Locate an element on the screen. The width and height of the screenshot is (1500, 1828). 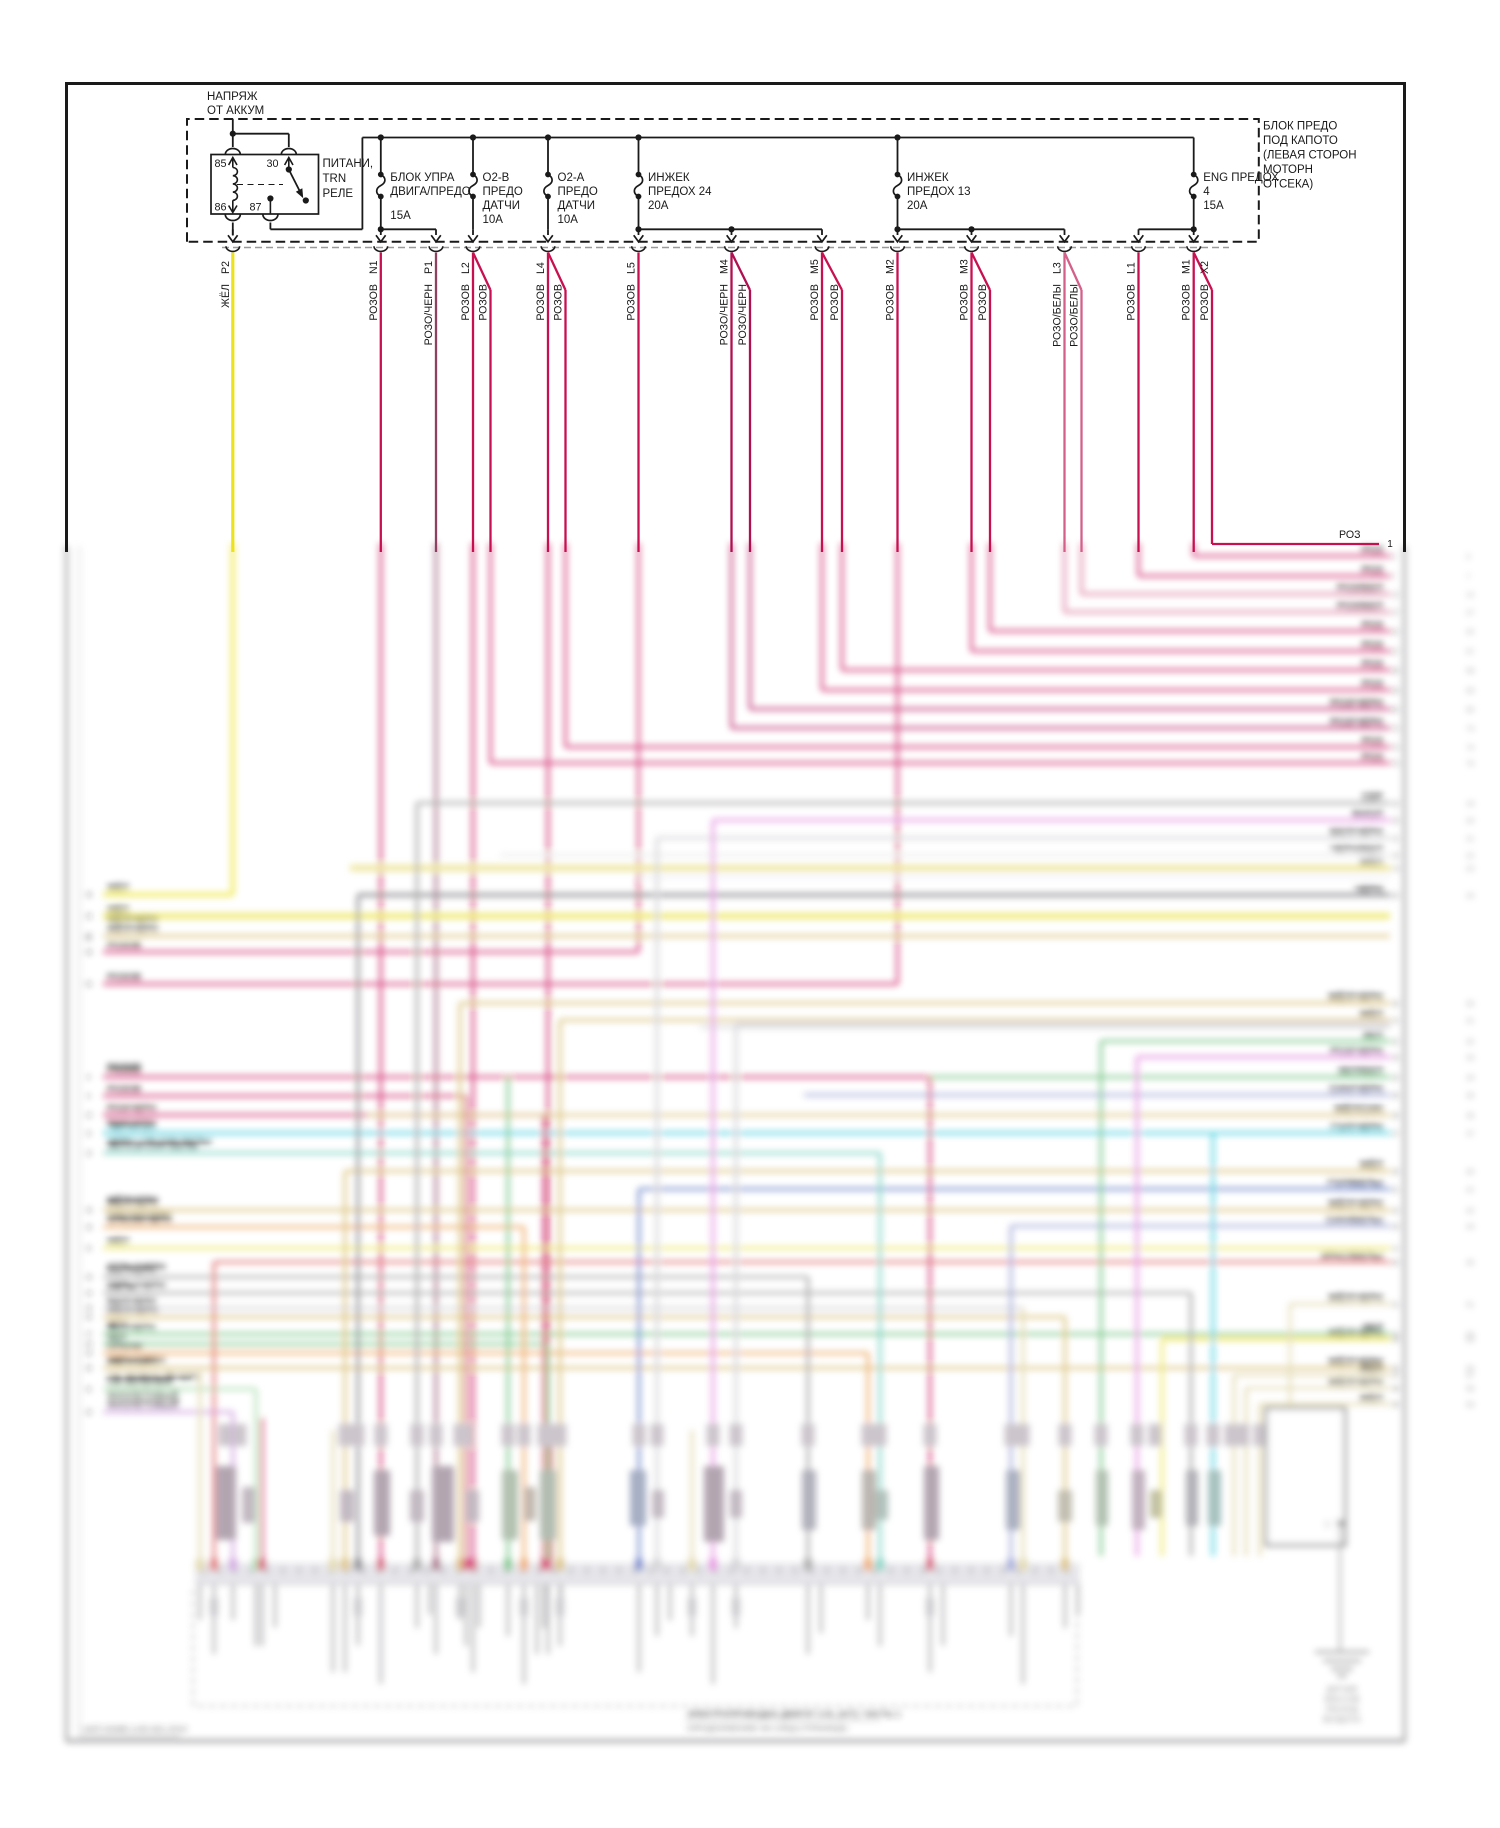
svg-text: P2 is located at coordinates (226, 267).